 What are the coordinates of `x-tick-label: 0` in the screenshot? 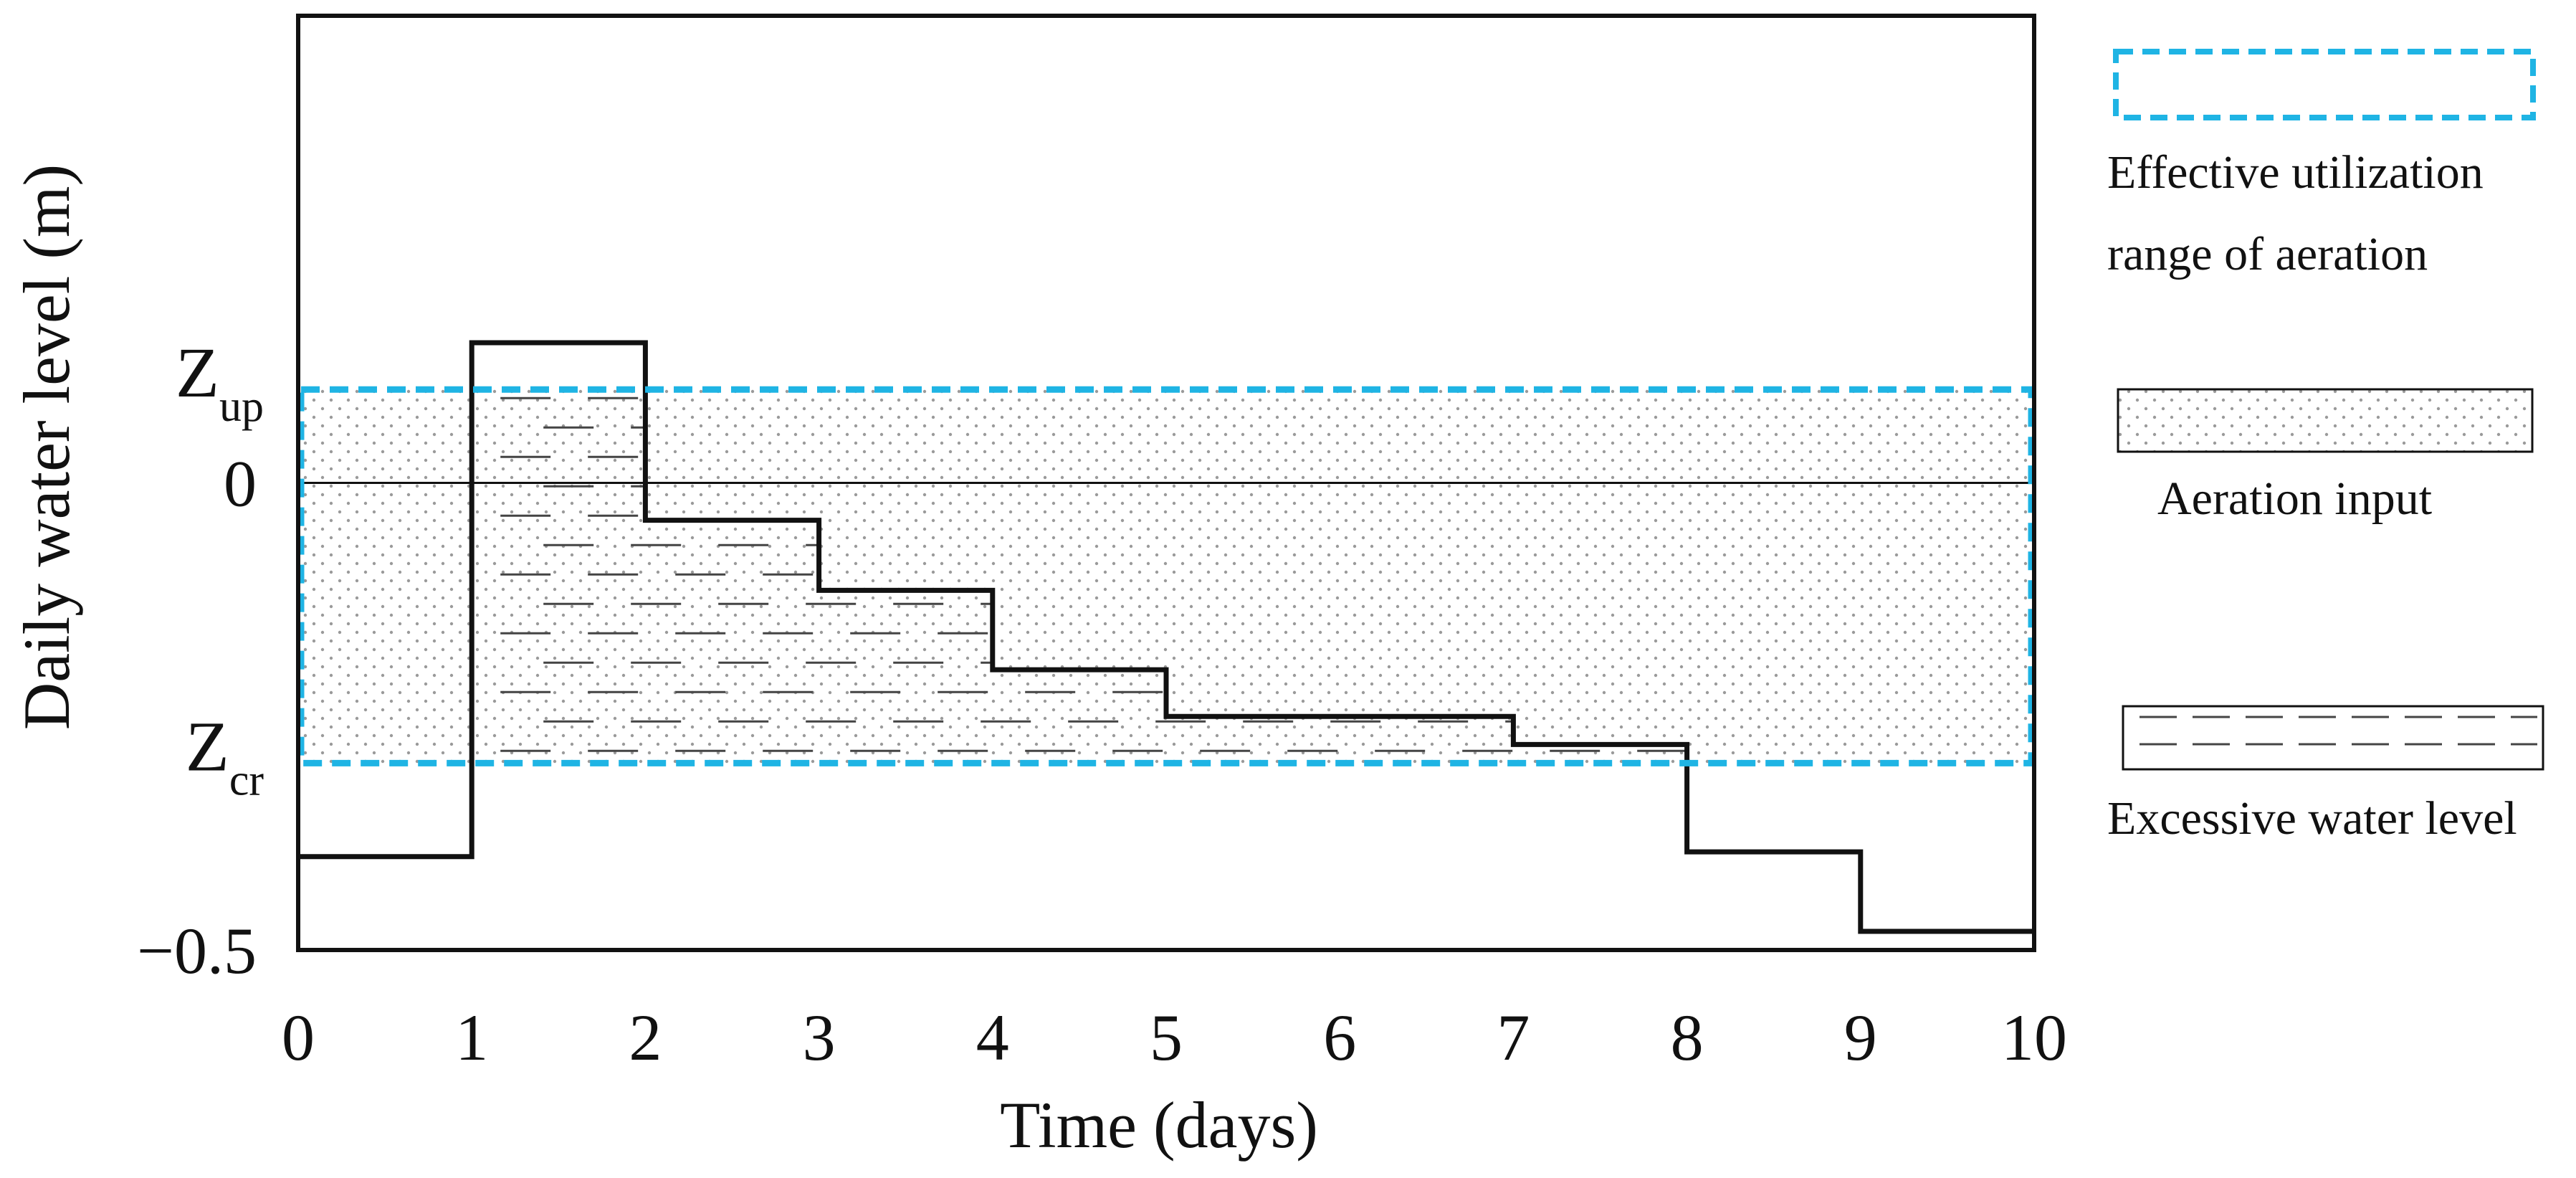 It's located at (298, 1037).